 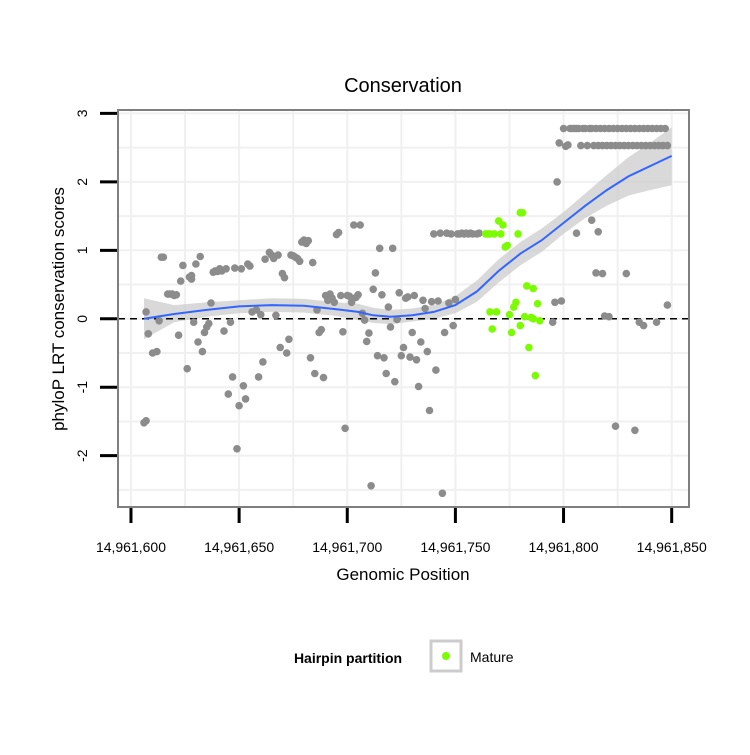 I want to click on x-tick-label: 14,961,750, so click(x=455, y=547).